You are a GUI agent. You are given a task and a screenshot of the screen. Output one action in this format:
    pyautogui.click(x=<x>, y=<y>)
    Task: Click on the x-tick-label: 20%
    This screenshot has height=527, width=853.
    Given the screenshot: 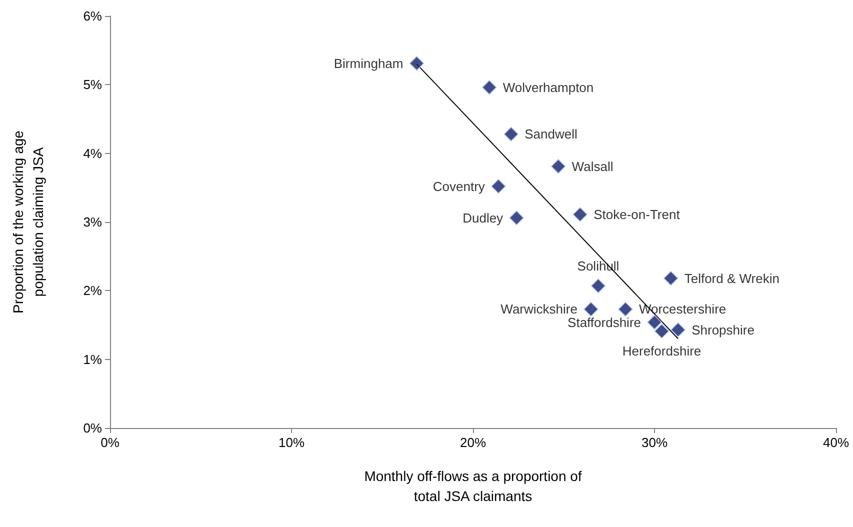 What is the action you would take?
    pyautogui.click(x=473, y=442)
    